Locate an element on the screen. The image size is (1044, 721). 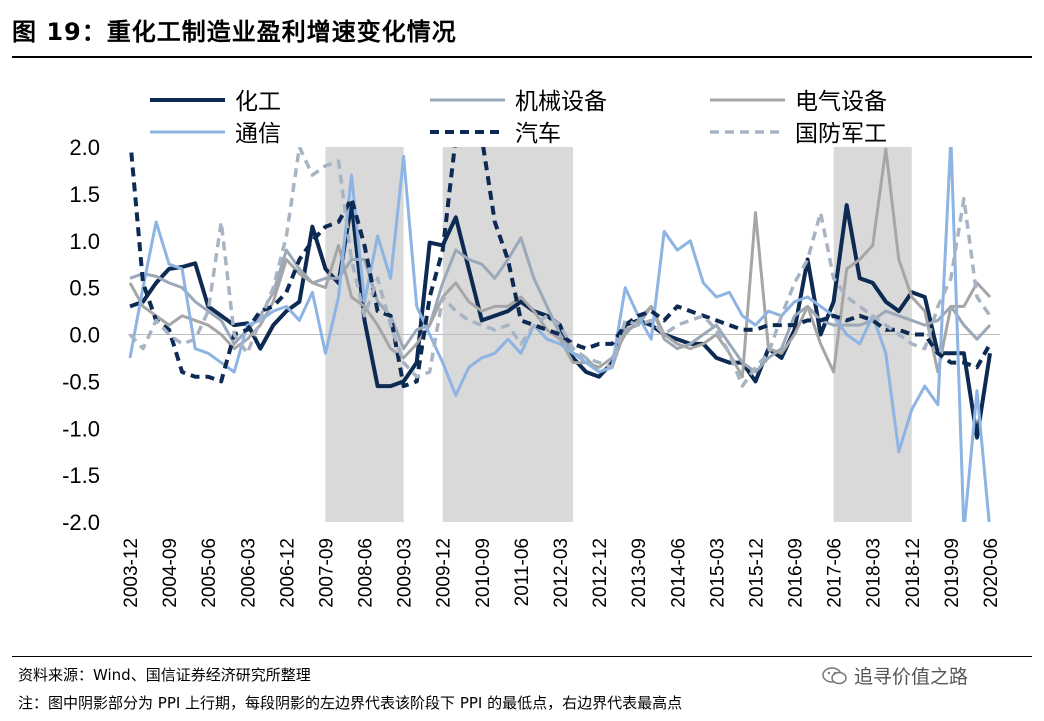
footer-rule is located at coordinates (522, 656).